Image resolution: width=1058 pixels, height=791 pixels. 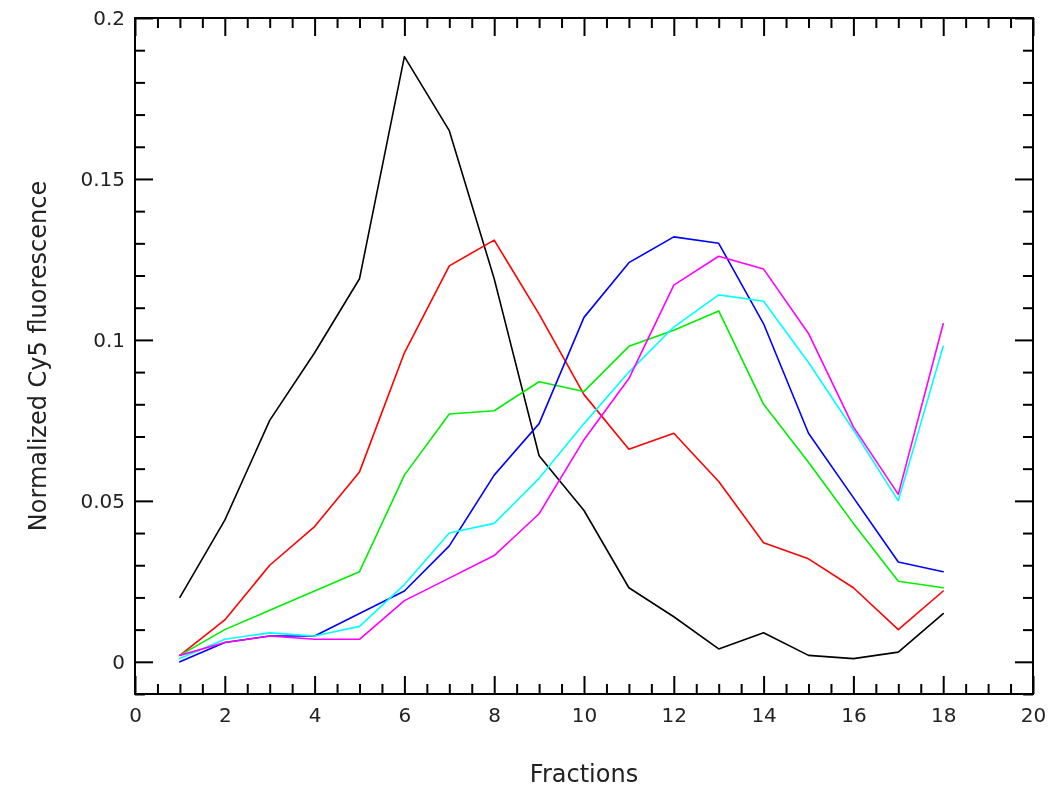 I want to click on x-tick-label: 18, so click(x=943, y=715).